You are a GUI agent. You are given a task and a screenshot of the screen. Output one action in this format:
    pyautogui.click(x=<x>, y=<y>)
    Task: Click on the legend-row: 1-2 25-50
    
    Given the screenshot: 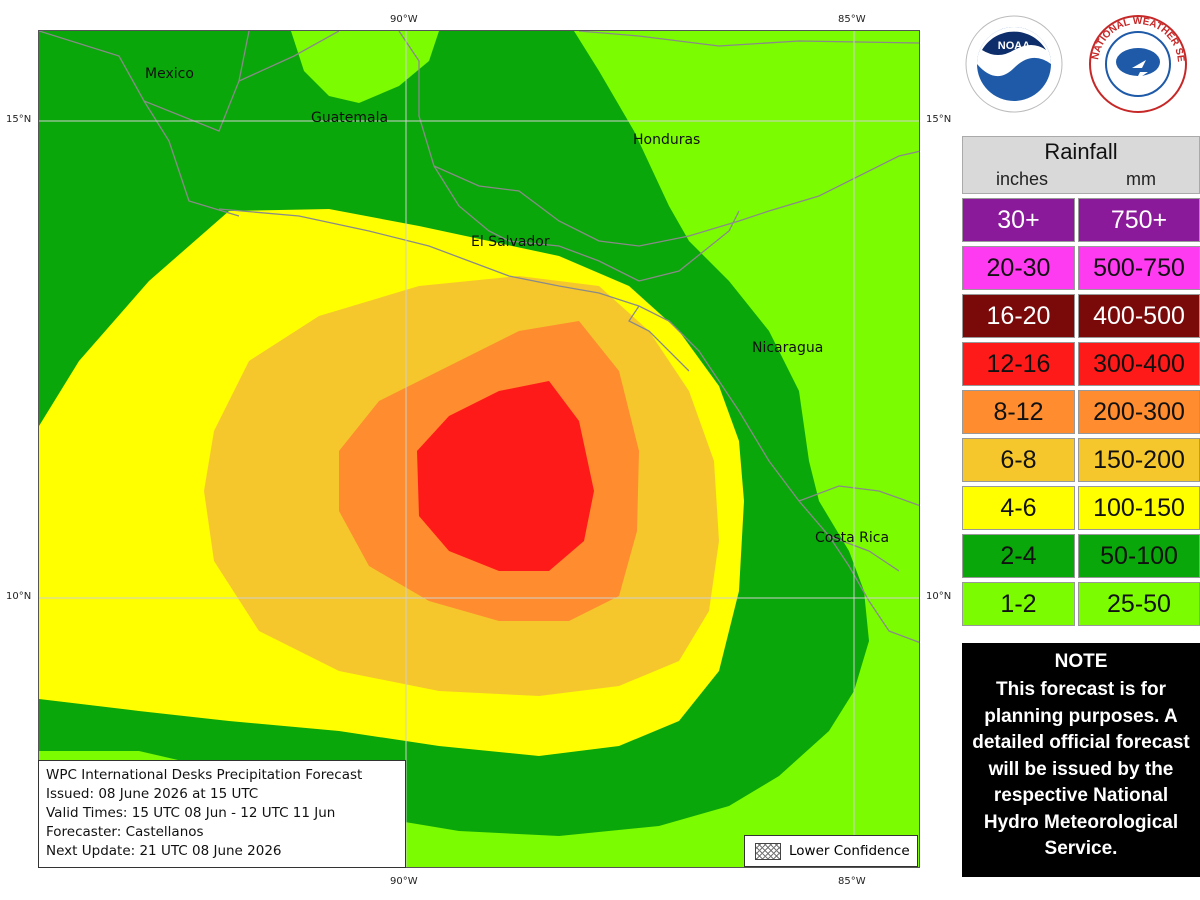 What is the action you would take?
    pyautogui.click(x=1081, y=604)
    